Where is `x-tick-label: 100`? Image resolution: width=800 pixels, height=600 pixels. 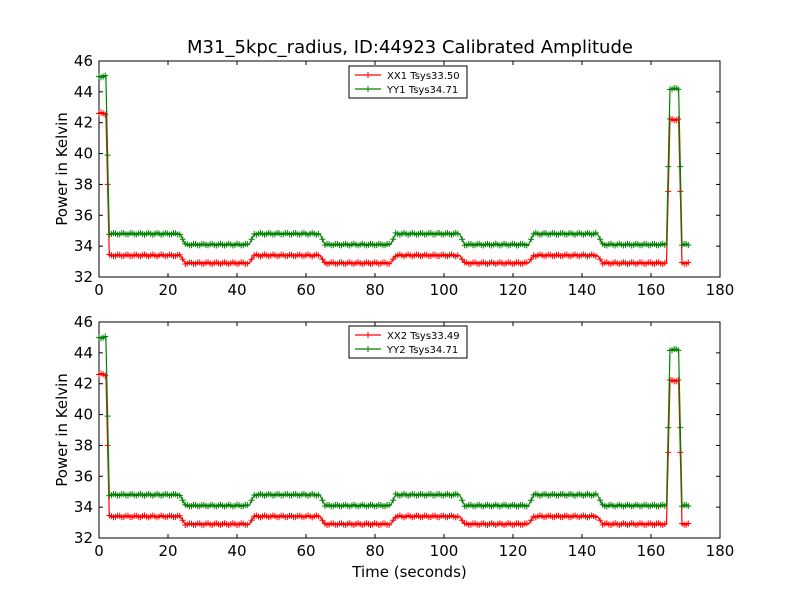
x-tick-label: 100 is located at coordinates (444, 290).